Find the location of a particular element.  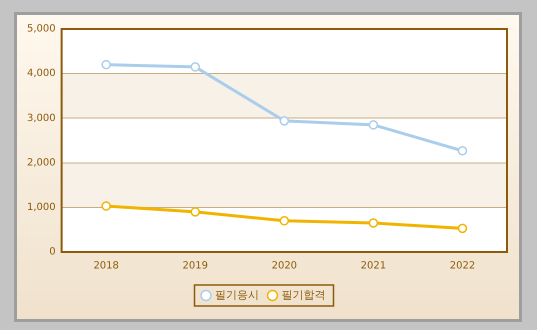

y-tick-label: 1,000 is located at coordinates (41, 207).